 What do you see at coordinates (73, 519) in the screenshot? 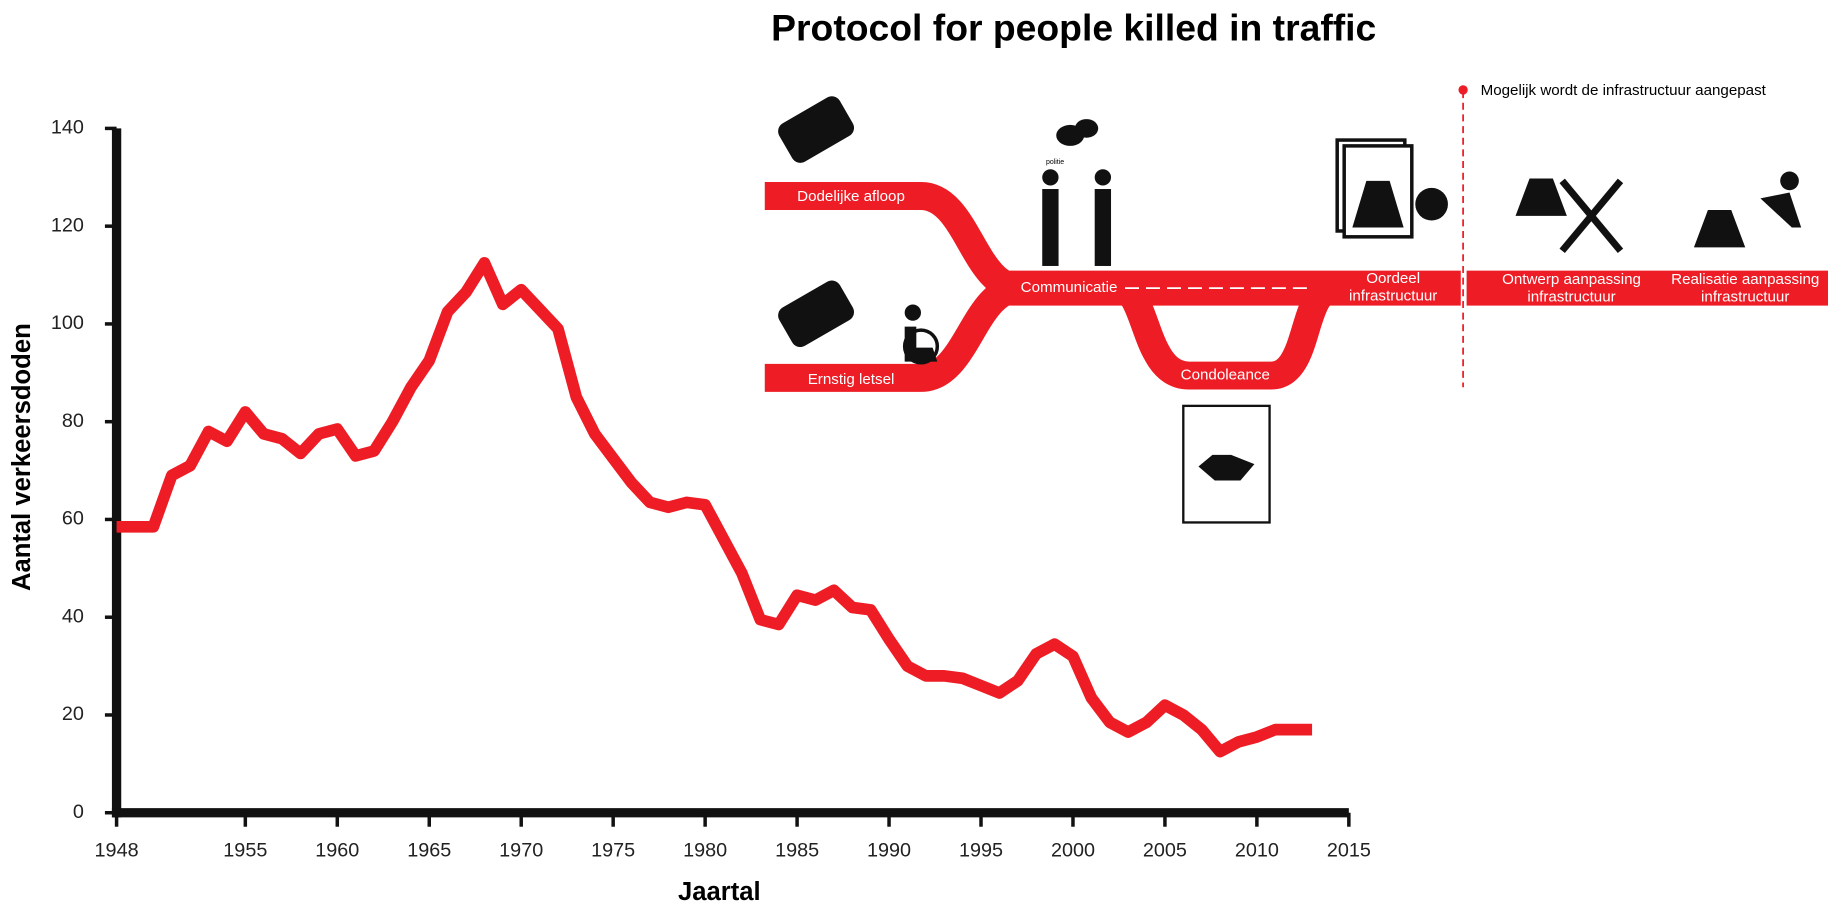
I see `y-tick-label: 60` at bounding box center [73, 519].